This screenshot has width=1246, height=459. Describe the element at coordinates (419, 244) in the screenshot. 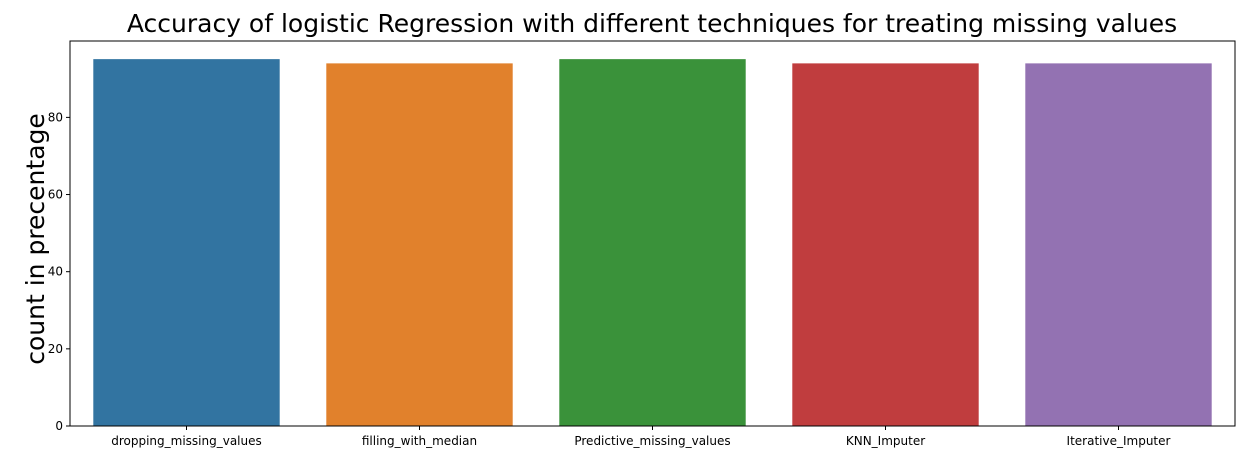

I see `bar-filling_with_median` at that location.